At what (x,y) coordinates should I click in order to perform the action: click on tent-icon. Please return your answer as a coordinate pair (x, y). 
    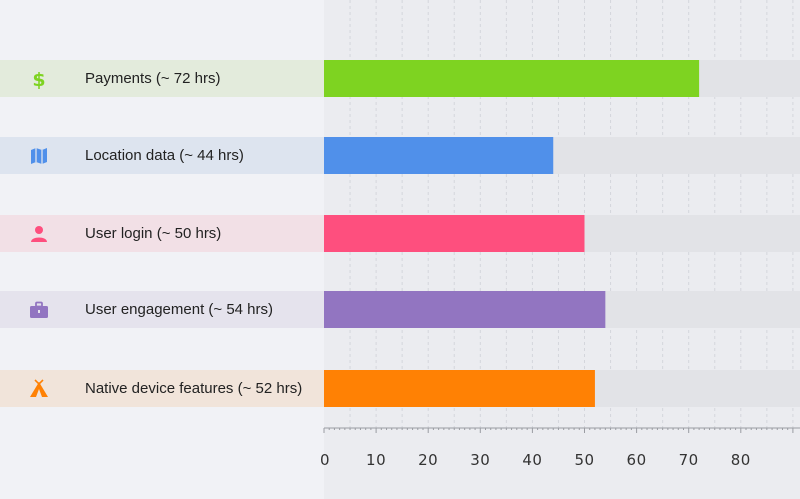
    Looking at the image, I should click on (39, 388).